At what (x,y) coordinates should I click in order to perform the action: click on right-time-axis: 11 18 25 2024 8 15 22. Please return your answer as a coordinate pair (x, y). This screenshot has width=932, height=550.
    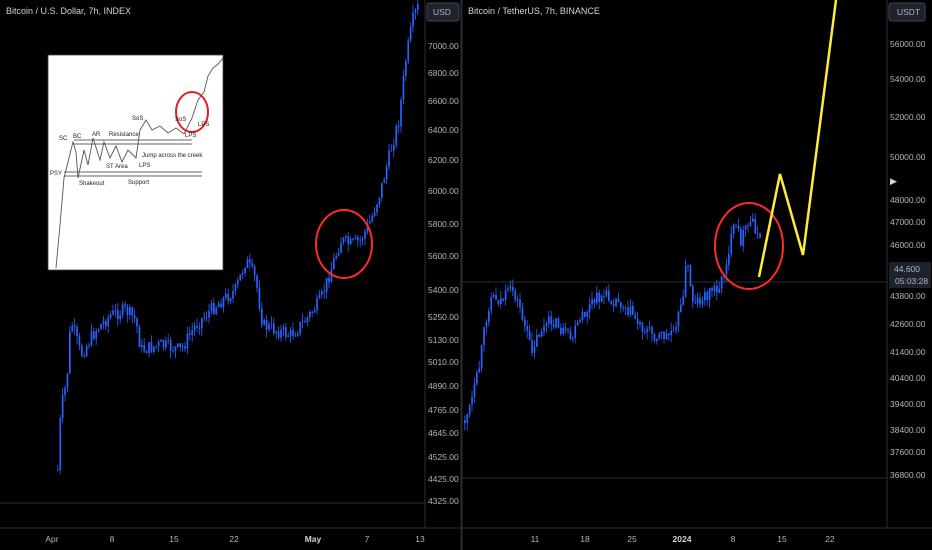
    Looking at the image, I should click on (683, 539).